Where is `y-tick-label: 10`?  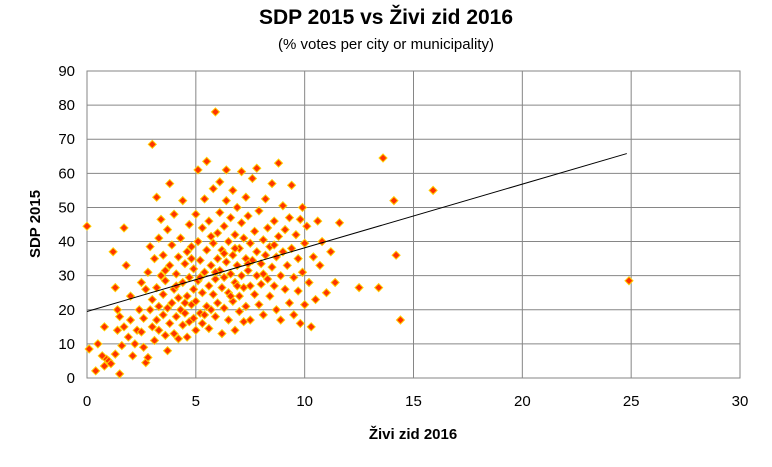
y-tick-label: 10 is located at coordinates (66, 344).